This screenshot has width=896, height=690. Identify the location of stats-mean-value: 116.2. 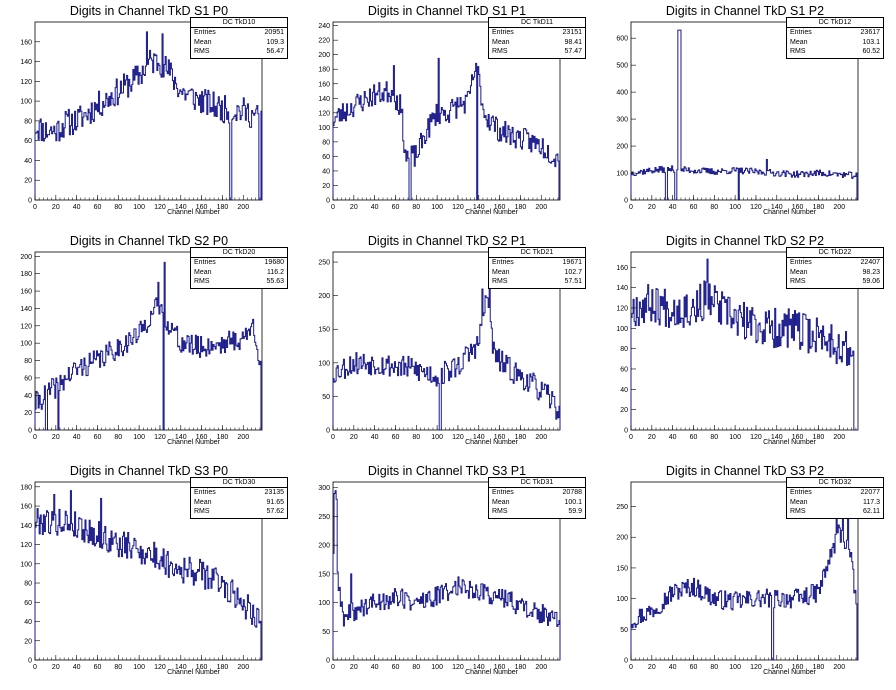
(275, 272).